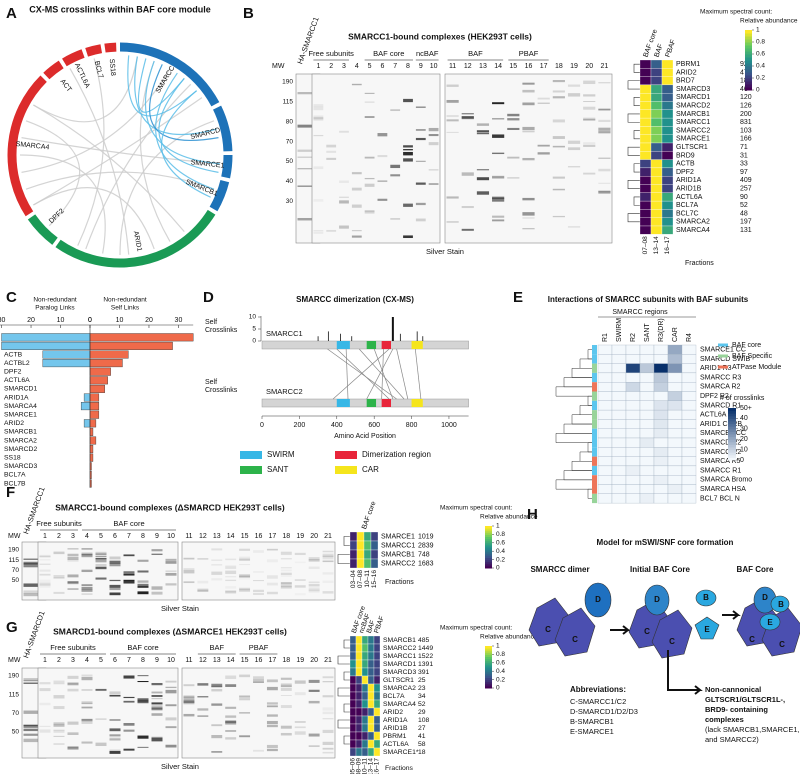  What do you see at coordinates (357, 66) in the screenshot?
I see `lane-number: 4` at bounding box center [357, 66].